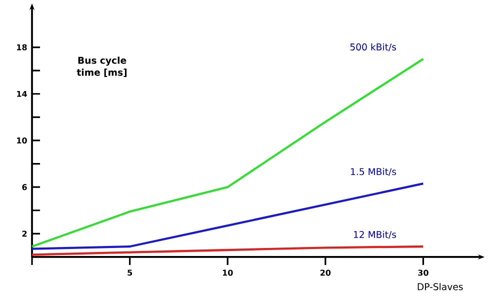 The width and height of the screenshot is (493, 300). I want to click on x-tick-label: 10, so click(227, 273).